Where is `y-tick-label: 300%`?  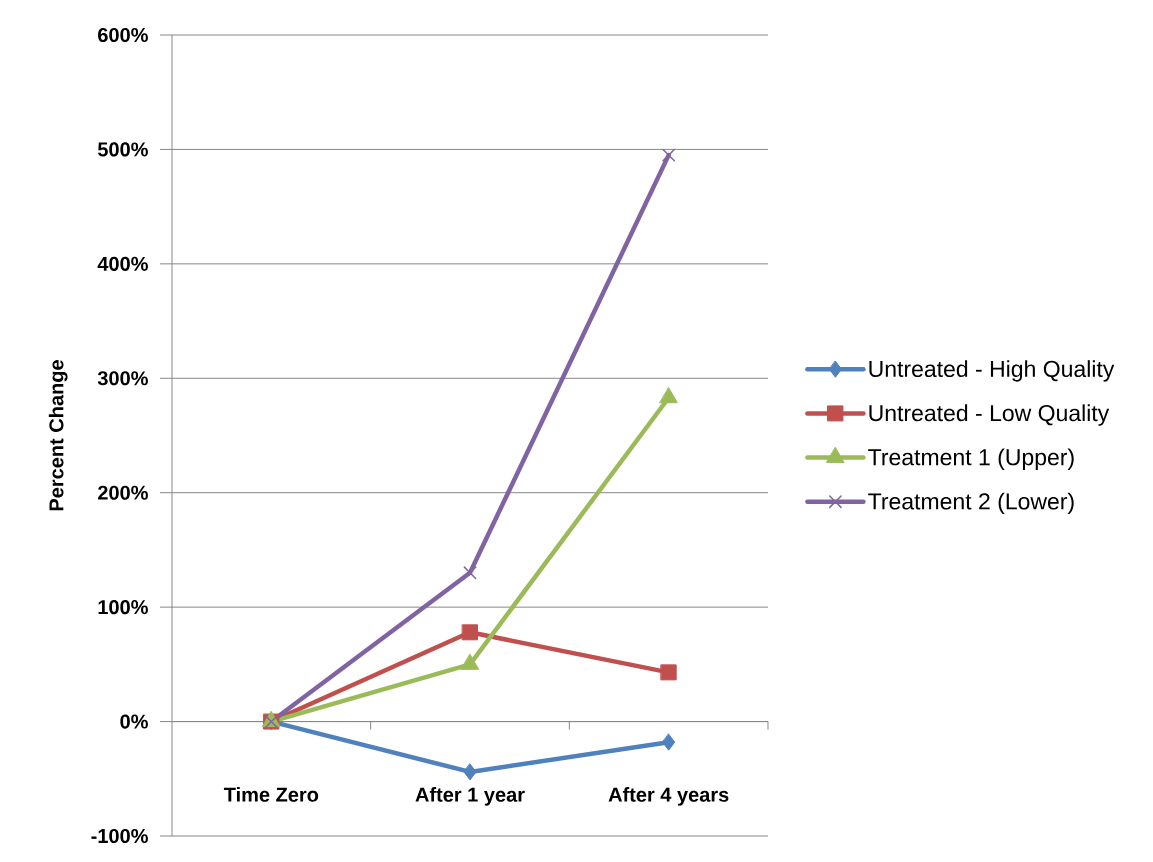
y-tick-label: 300% is located at coordinates (122, 378).